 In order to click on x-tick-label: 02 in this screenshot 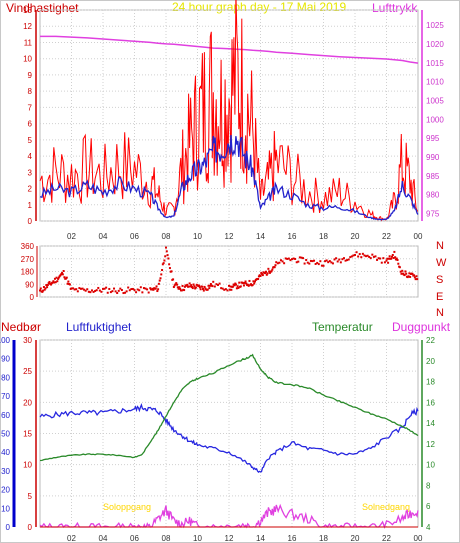, I will do `click(71, 236)`.